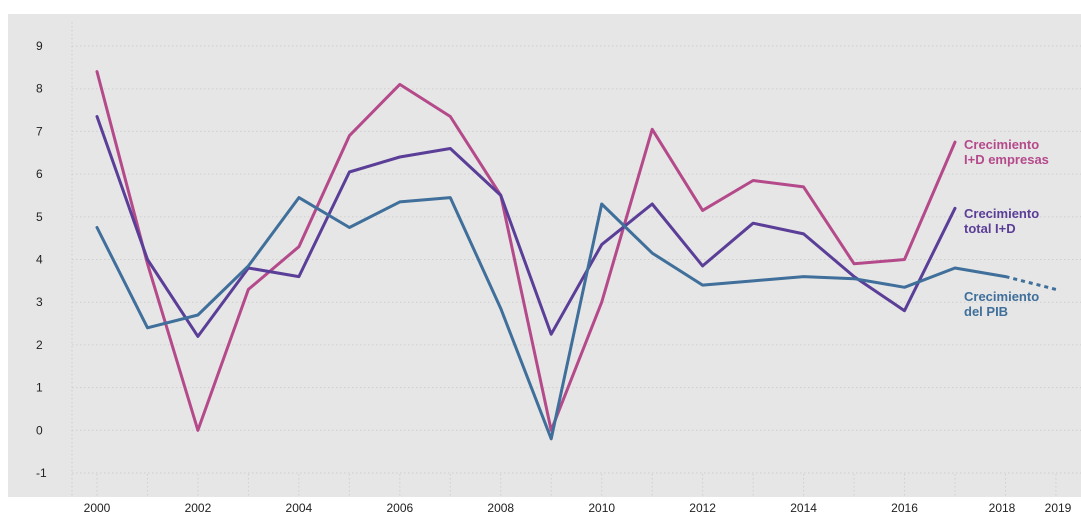 The height and width of the screenshot is (519, 1081). Describe the element at coordinates (39, 174) in the screenshot. I see `y-tick-label: 6` at that location.